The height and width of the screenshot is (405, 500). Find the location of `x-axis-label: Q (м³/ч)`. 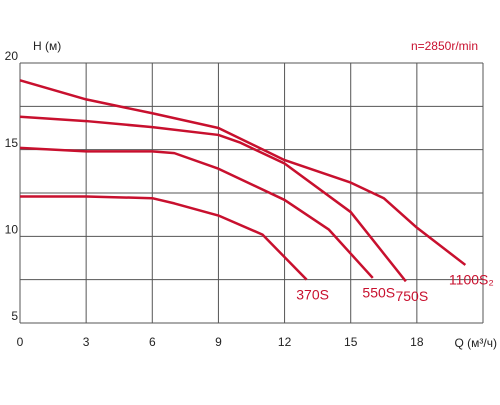

x-axis-label: Q (м³/ч) is located at coordinates (476, 343).